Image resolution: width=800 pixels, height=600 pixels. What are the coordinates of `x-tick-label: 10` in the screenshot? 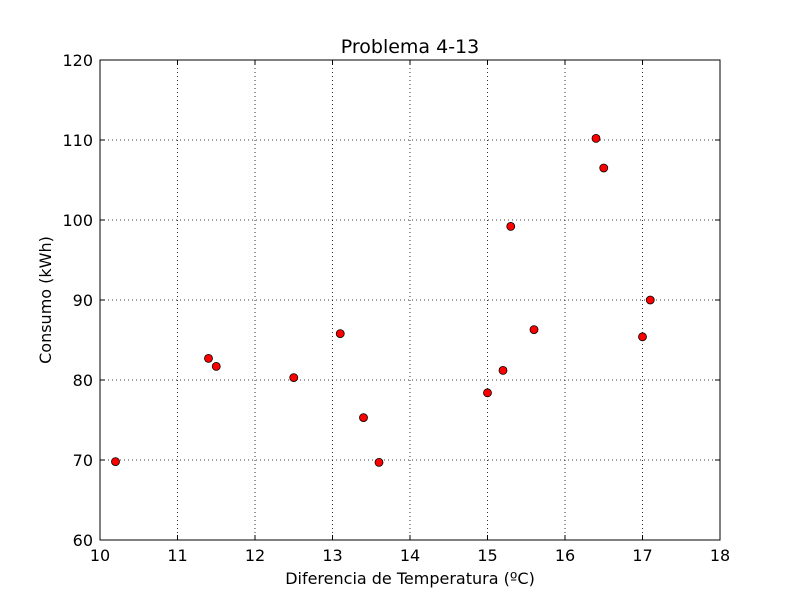 It's located at (100, 555).